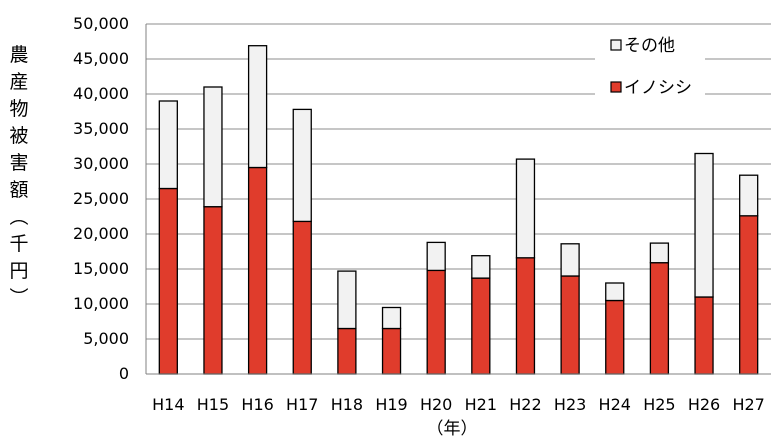 Image resolution: width=771 pixels, height=441 pixels. I want to click on x-tick-label: H14, so click(168, 404).